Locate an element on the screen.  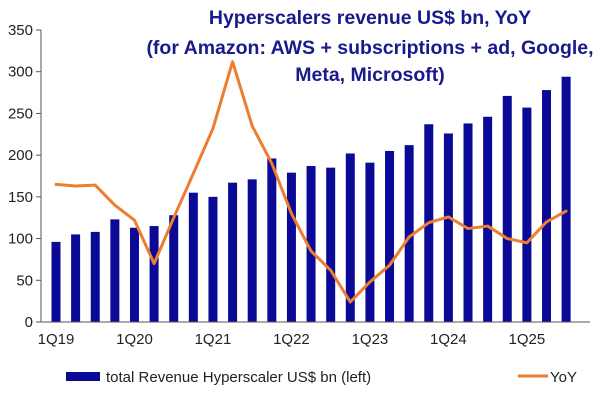
chart-title-line-3: Meta, Microsoft) is located at coordinates (370, 75).